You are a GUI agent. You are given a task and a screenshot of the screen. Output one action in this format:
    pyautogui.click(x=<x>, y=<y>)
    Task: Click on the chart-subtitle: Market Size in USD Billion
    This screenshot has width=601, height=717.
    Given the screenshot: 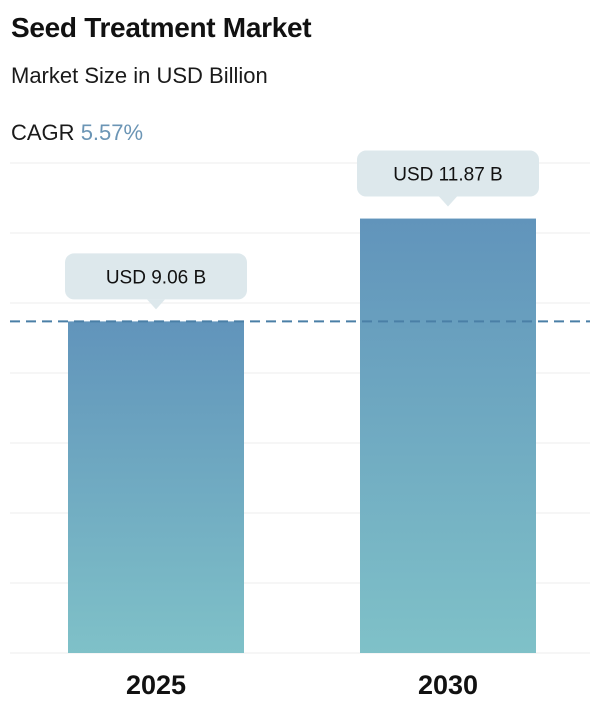 What is the action you would take?
    pyautogui.click(x=139, y=75)
    